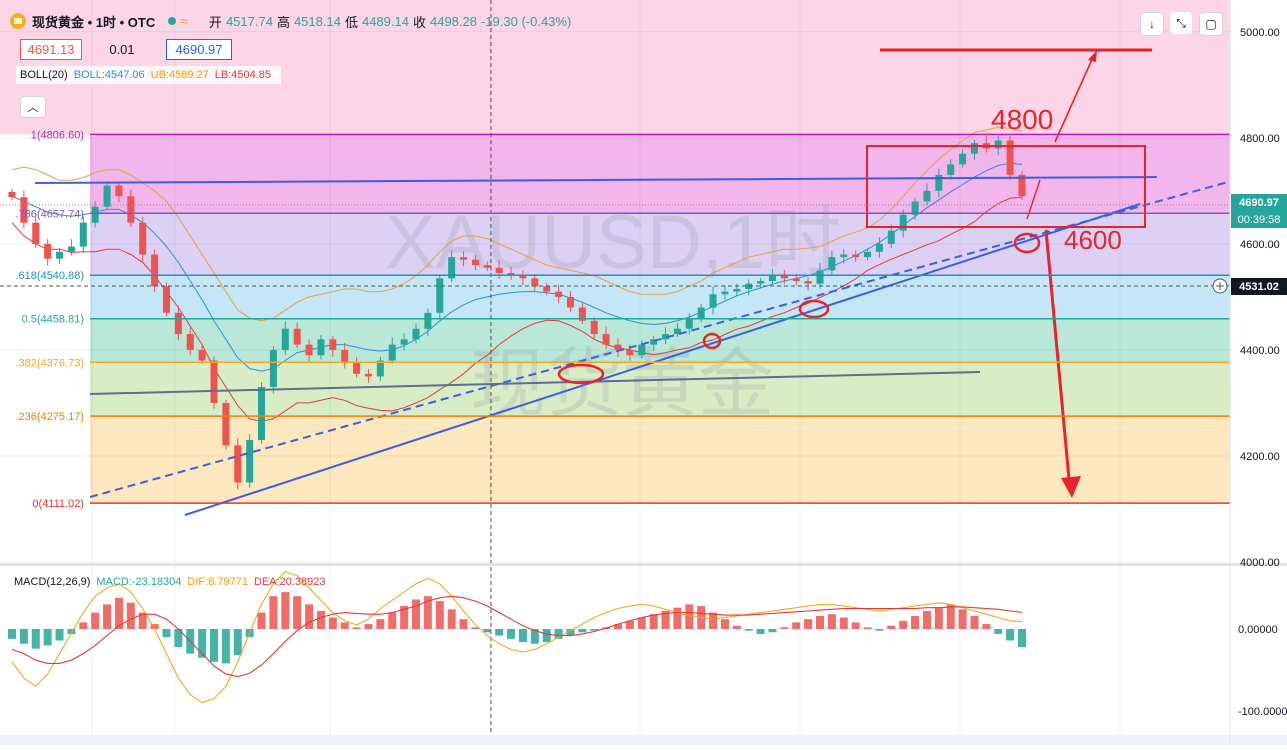 This screenshot has width=1287, height=750. I want to click on collapse-arrows-icon: ⤡, so click(1181, 22).